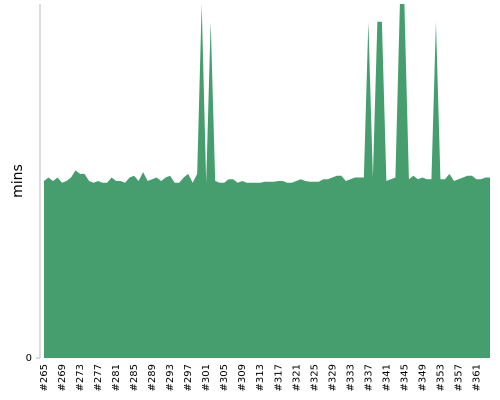 This screenshot has height=400, width=500. Describe the element at coordinates (44, 377) in the screenshot. I see `x-tick-label: #265` at that location.